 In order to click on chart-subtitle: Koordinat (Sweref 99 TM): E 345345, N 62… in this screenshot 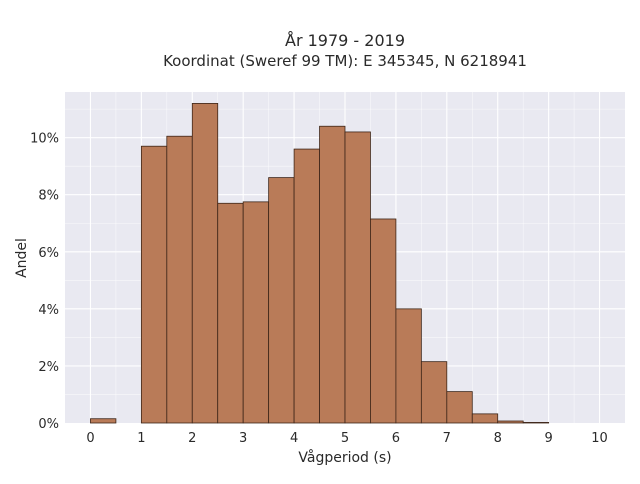, I will do `click(345, 61)`.